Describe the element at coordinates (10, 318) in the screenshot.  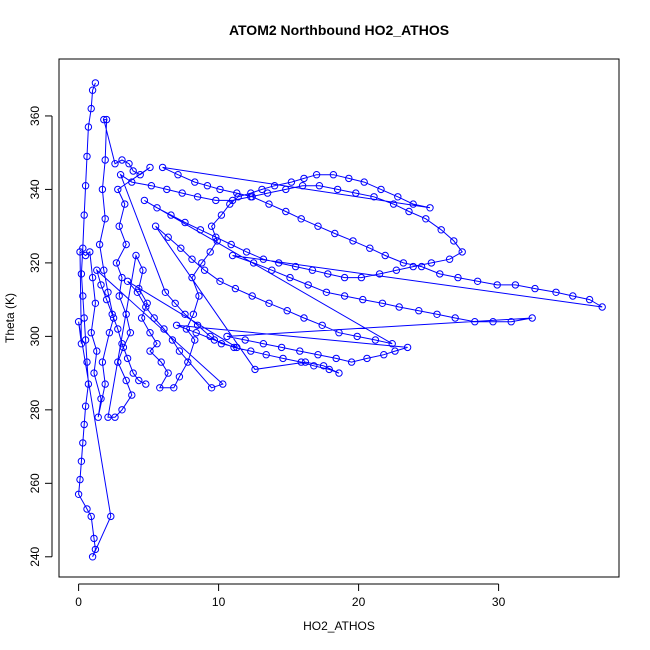
I see `y-axis-title: Theta (K)` at that location.